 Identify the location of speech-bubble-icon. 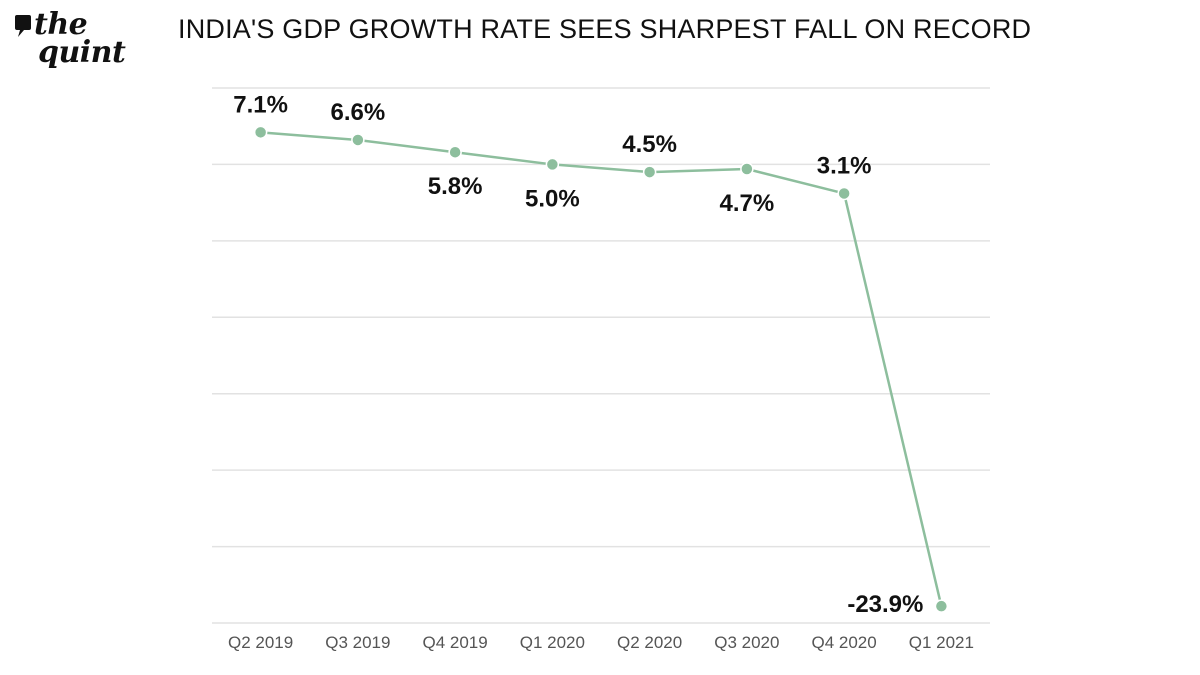
(23, 26).